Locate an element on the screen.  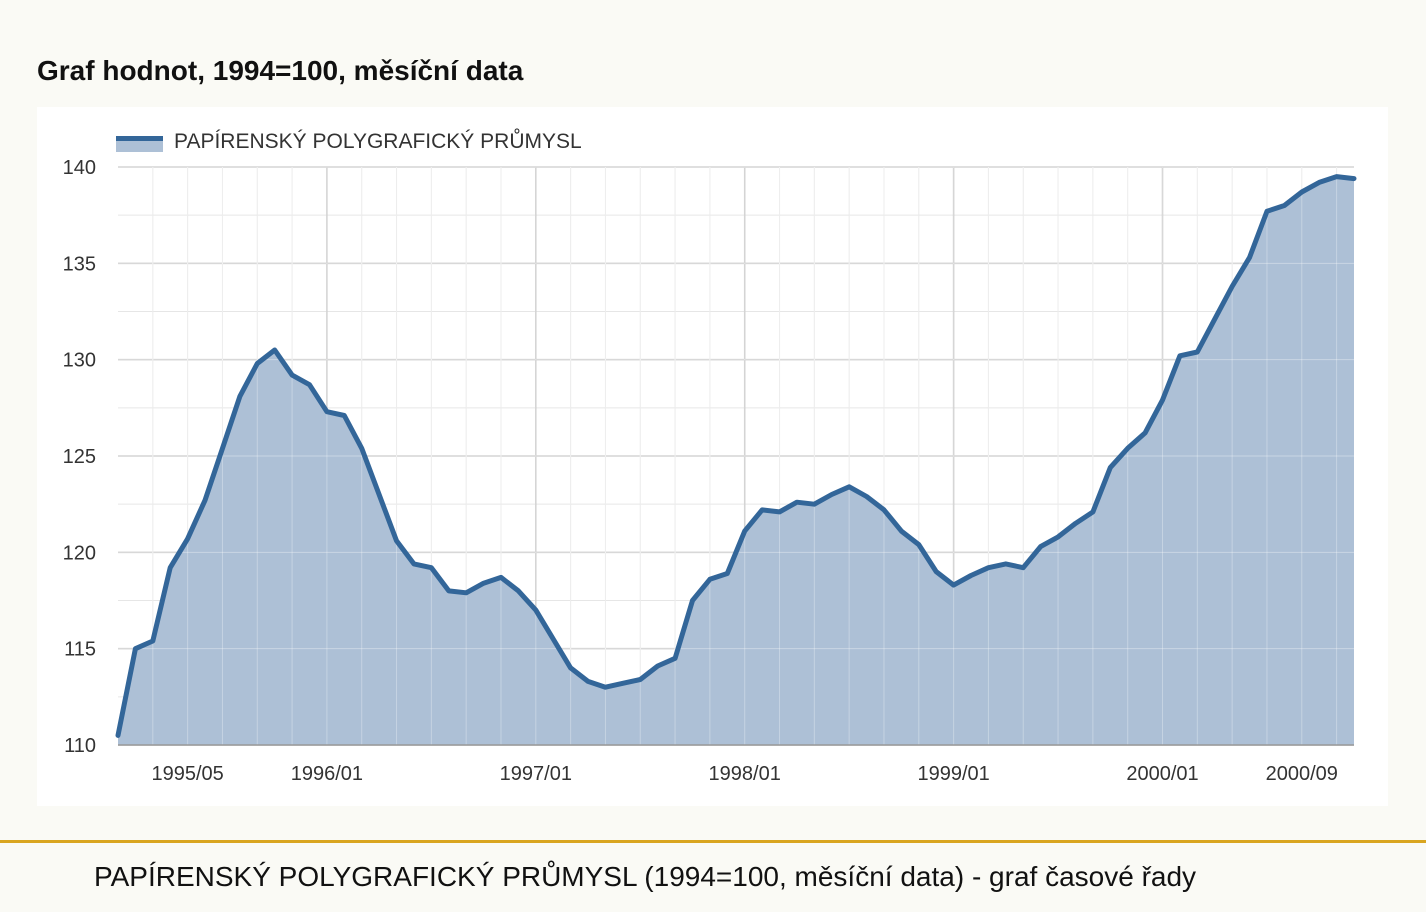
y-tick-label: 110 is located at coordinates (80, 746).